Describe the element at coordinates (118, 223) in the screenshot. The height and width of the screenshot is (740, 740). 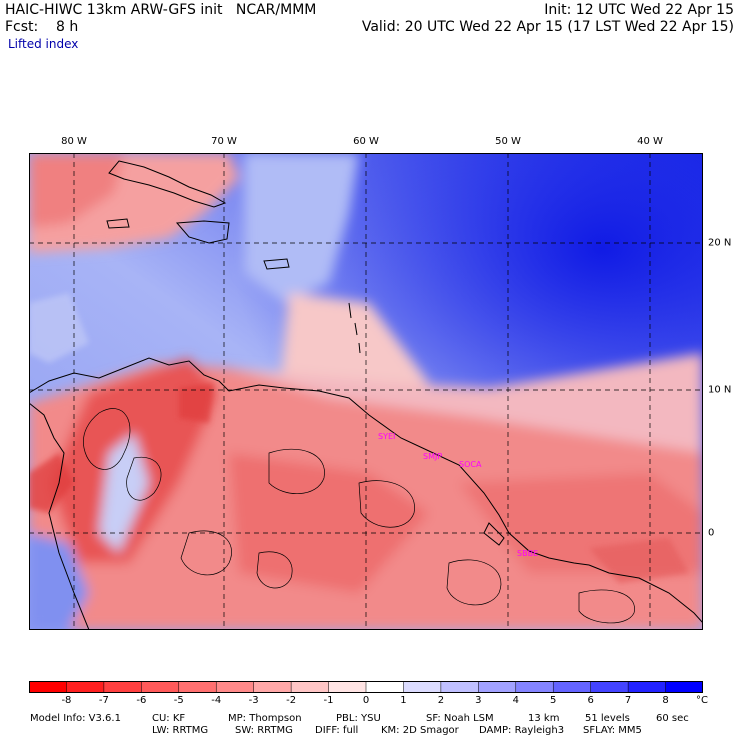
I see `jamaica-coast` at that location.